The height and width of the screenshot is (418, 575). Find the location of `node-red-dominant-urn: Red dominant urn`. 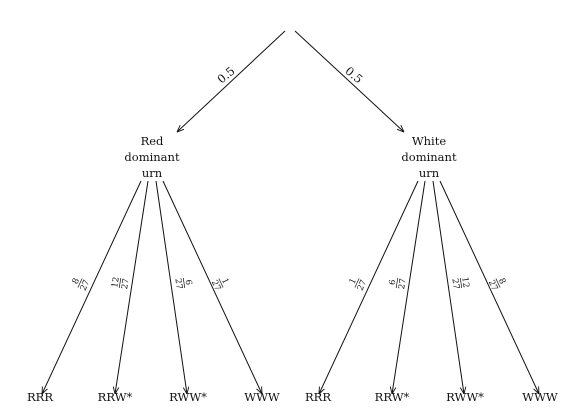

node-red-dominant-urn: Red dominant urn is located at coordinates (152, 157).